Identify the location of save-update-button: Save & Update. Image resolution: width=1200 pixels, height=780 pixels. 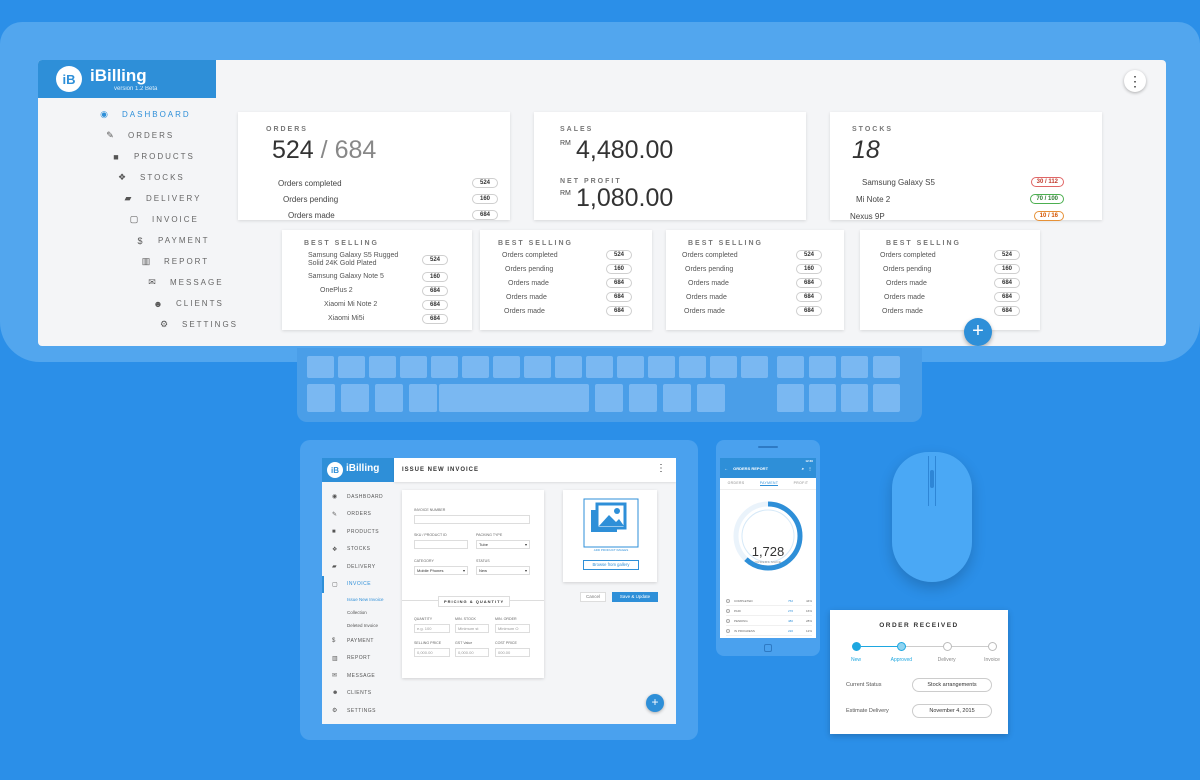
(635, 597).